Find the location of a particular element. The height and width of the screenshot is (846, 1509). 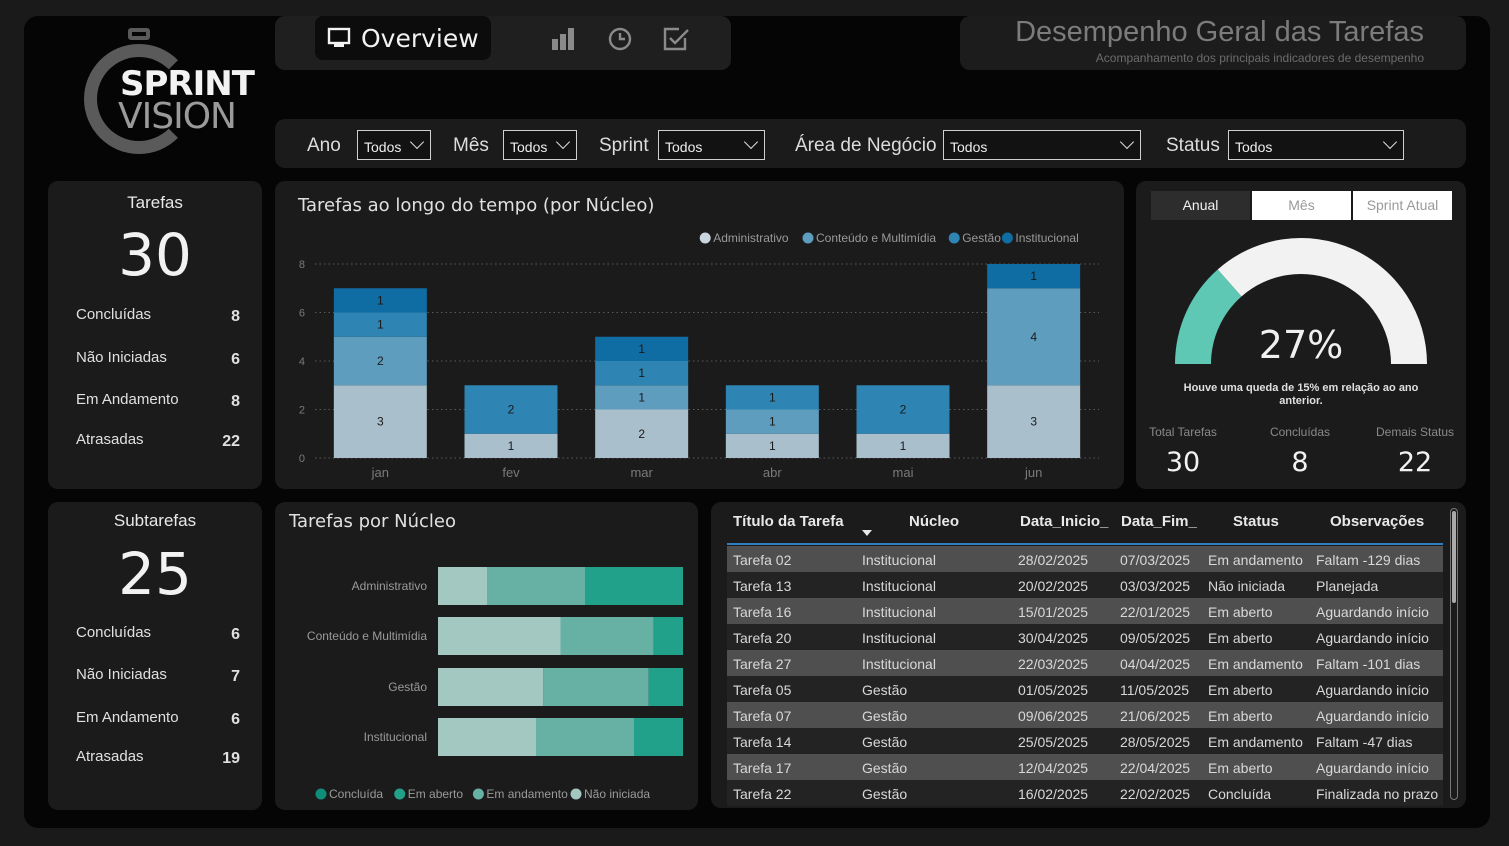

table-cell: 25/05/2025 is located at coordinates (1053, 742).